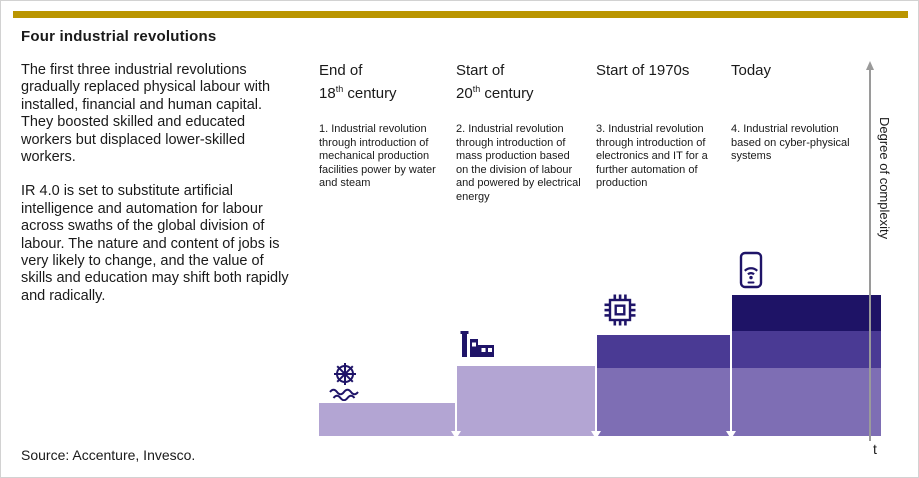 The width and height of the screenshot is (919, 478). Describe the element at coordinates (520, 82) in the screenshot. I see `column-header: Start of 20th century` at that location.